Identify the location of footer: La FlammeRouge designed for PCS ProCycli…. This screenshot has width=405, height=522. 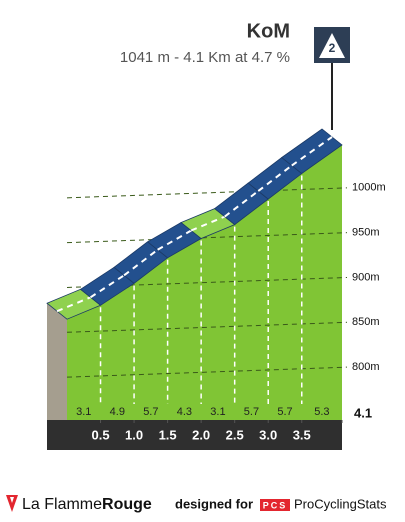
(196, 504).